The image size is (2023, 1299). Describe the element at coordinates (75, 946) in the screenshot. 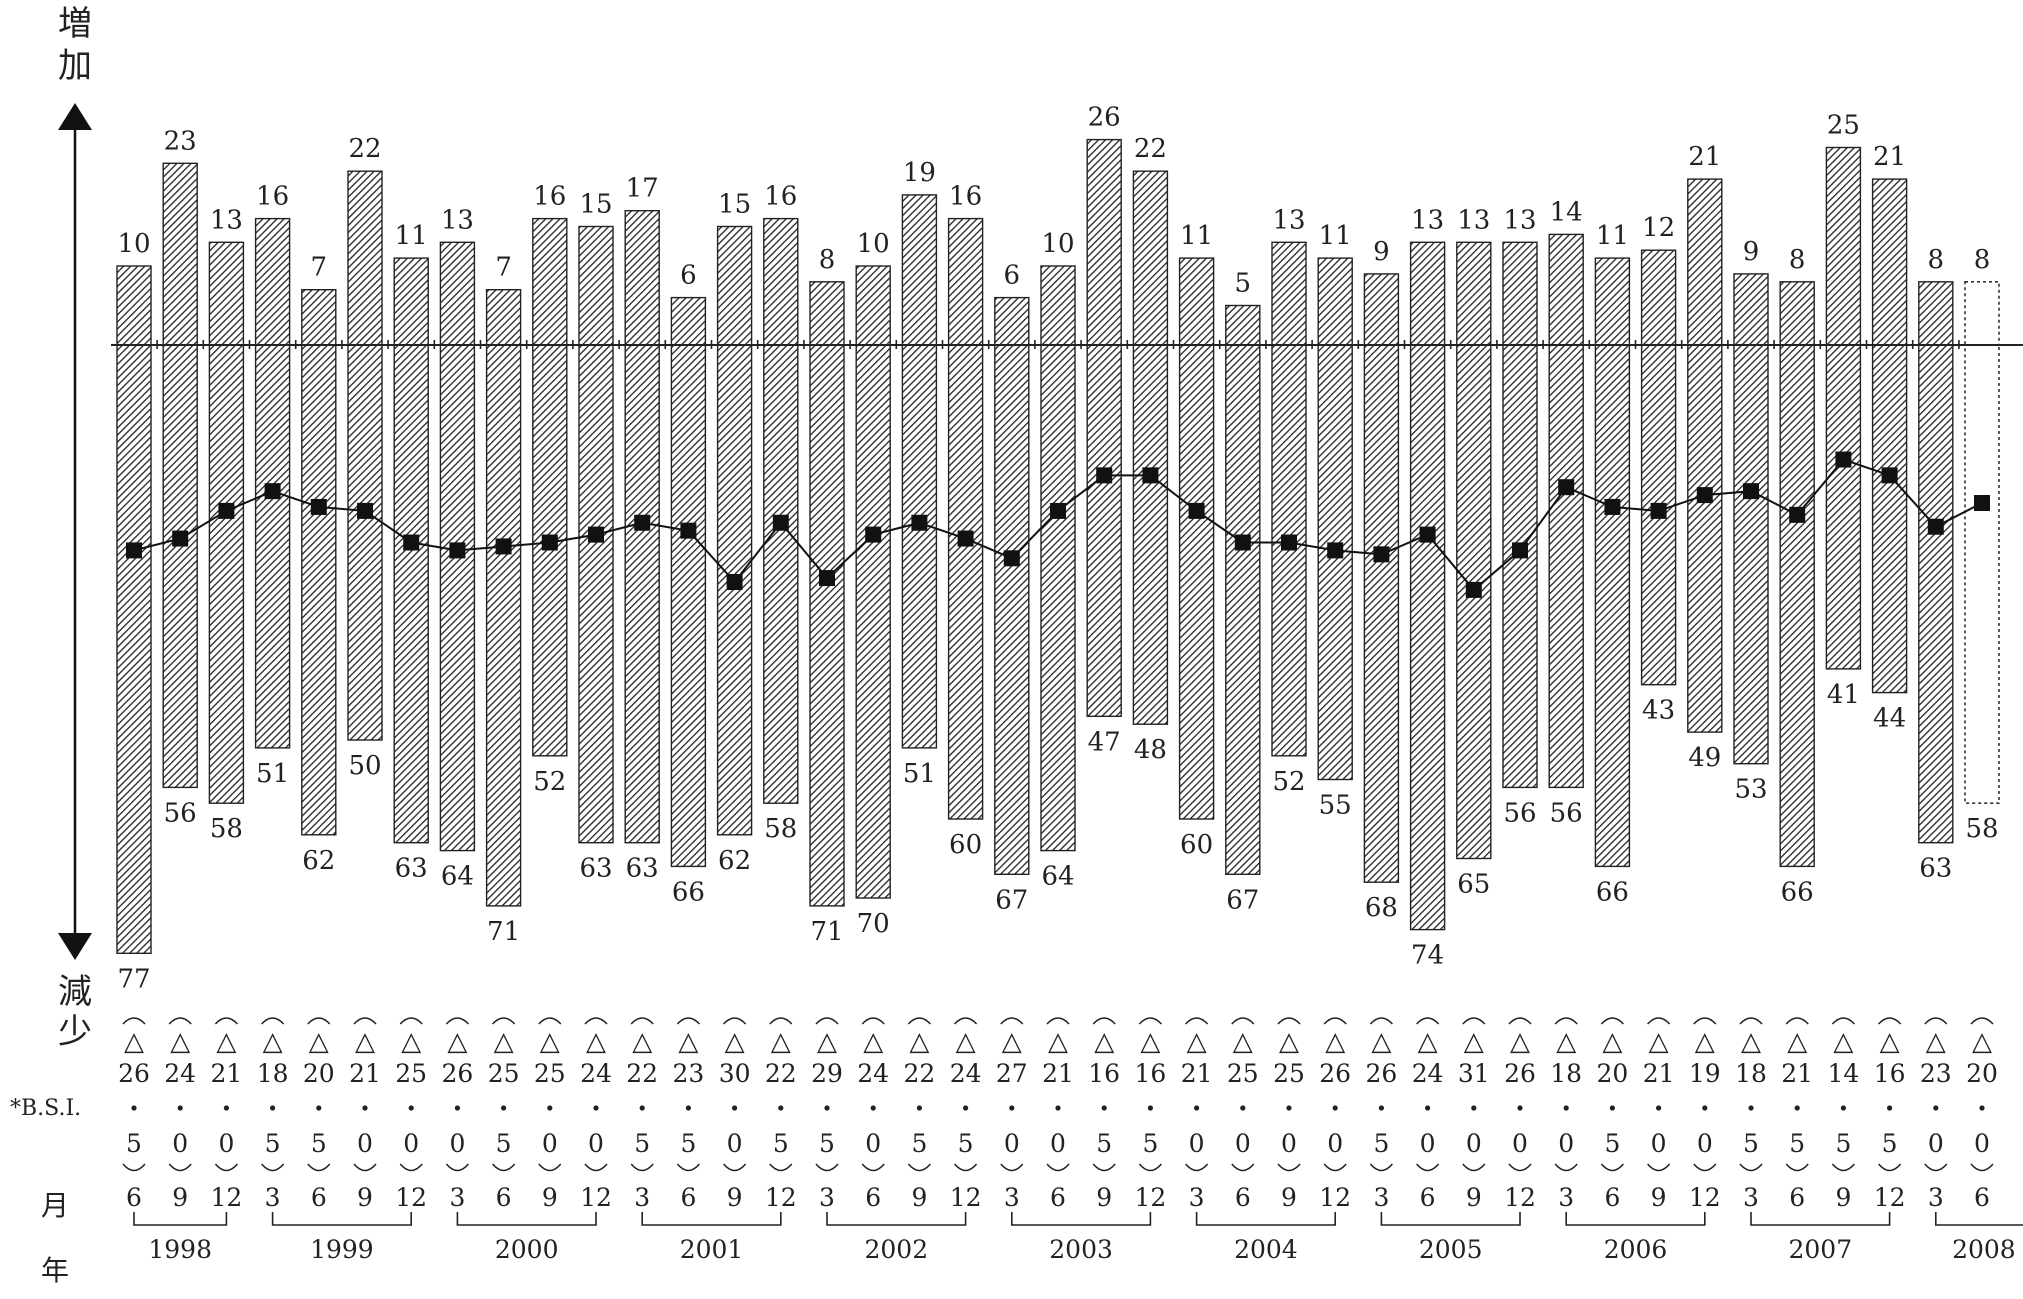

I see `arrow-down-icon` at that location.